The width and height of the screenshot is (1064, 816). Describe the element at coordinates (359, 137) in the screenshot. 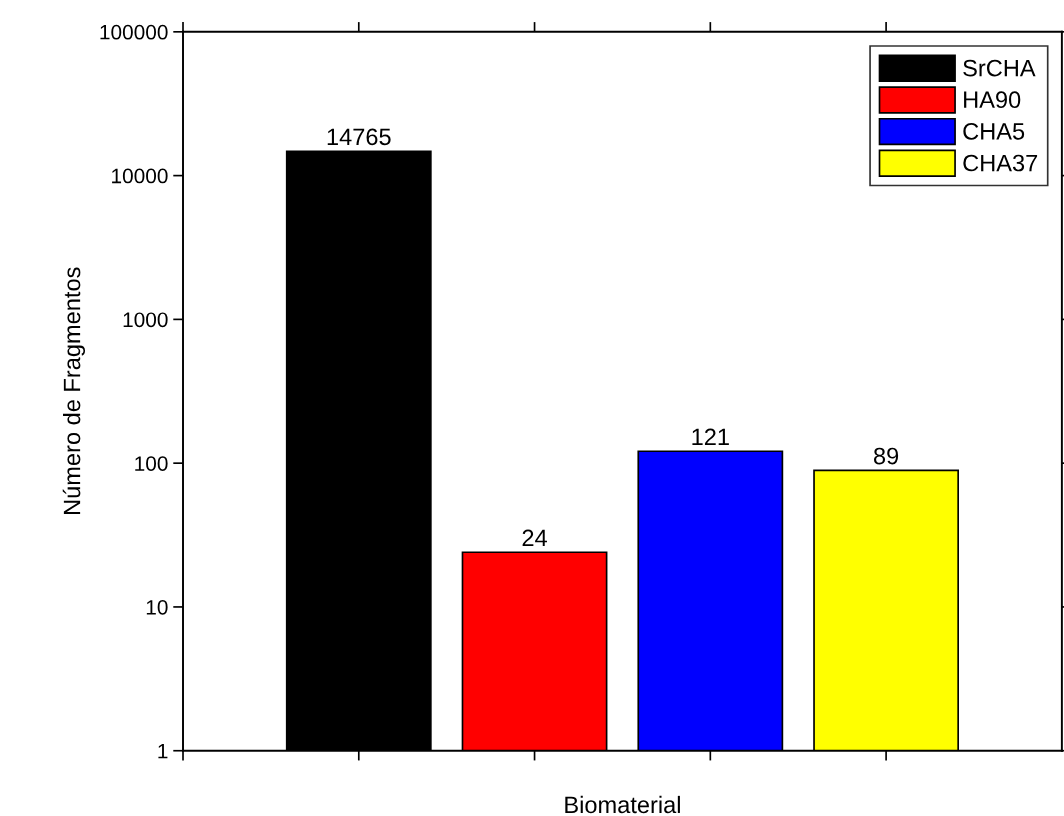

I see `data-label: 14765` at that location.